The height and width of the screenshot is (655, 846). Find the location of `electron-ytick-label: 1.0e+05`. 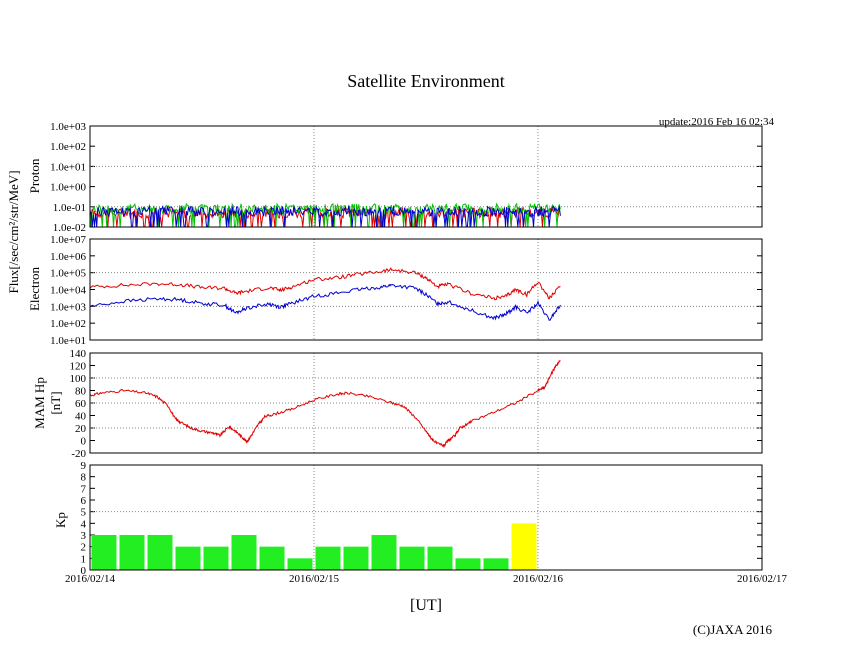

electron-ytick-label: 1.0e+05 is located at coordinates (68, 274).